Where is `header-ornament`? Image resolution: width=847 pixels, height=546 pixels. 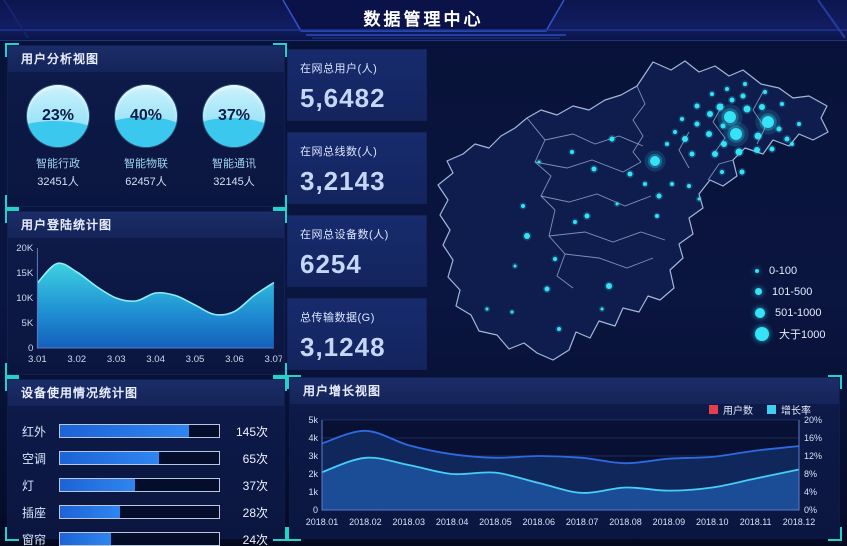 header-ornament is located at coordinates (423, 19).